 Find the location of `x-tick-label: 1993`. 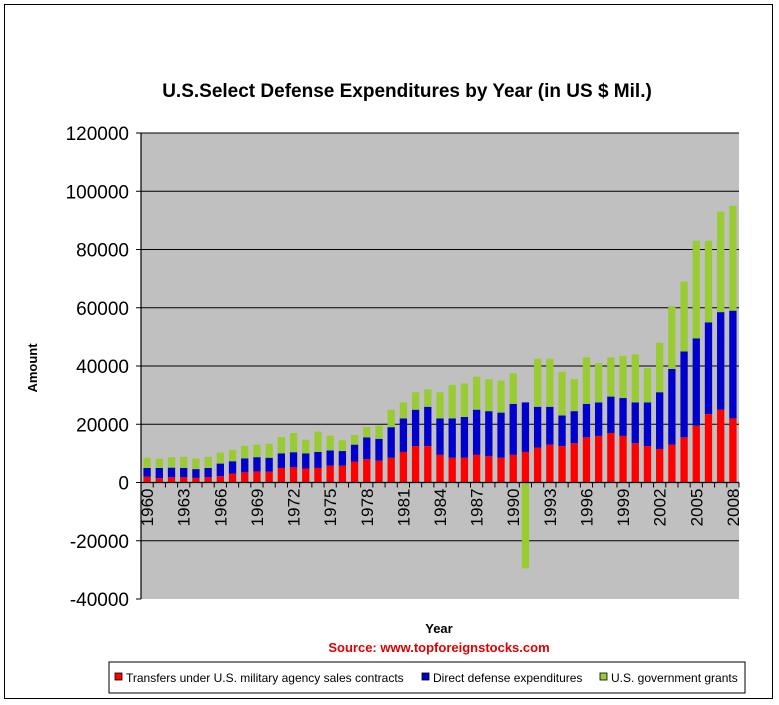

x-tick-label: 1993 is located at coordinates (550, 508).